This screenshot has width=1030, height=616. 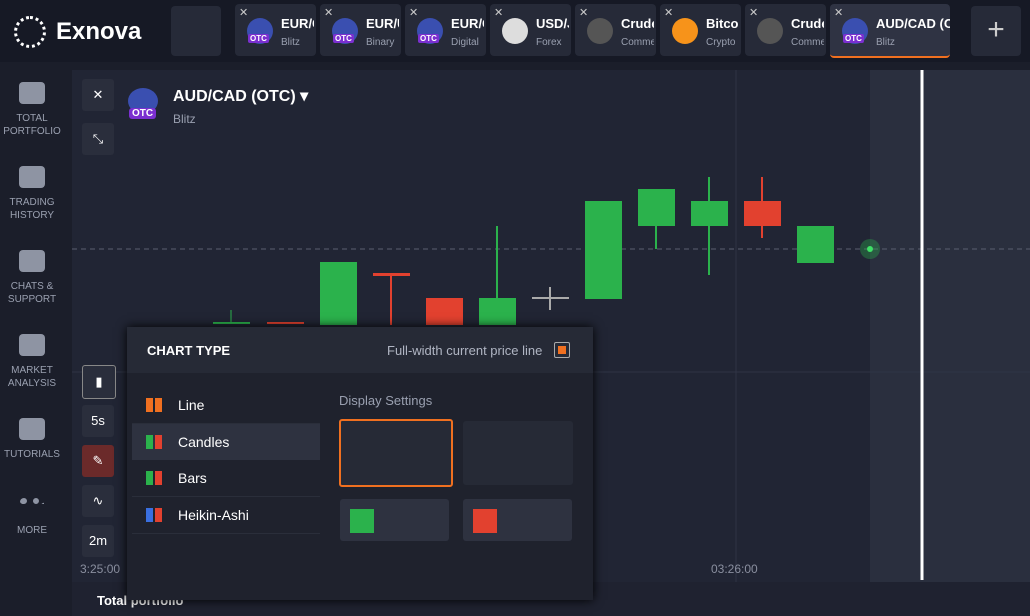 I want to click on sidebar-label: TRADING HISTORY, so click(x=32, y=209).